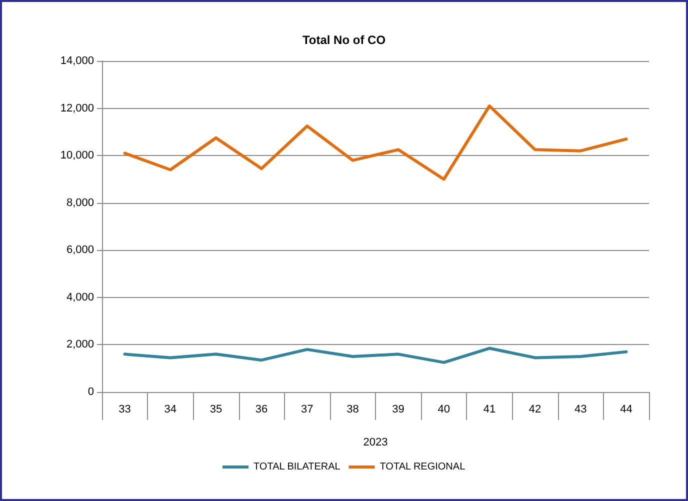 The image size is (688, 501). Describe the element at coordinates (444, 410) in the screenshot. I see `x-tick-label: 40` at that location.